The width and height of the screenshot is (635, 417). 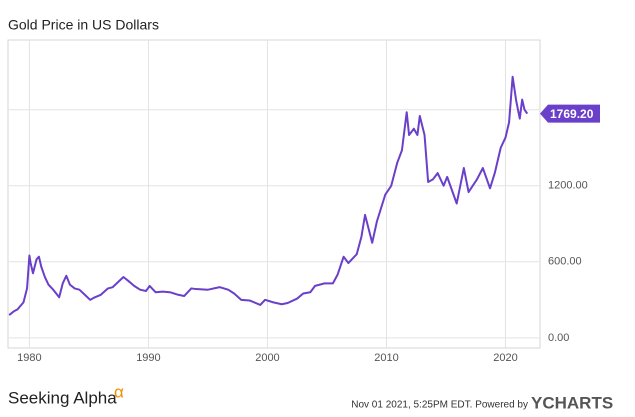 What do you see at coordinates (148, 358) in the screenshot?
I see `x-tick-label: 1990` at bounding box center [148, 358].